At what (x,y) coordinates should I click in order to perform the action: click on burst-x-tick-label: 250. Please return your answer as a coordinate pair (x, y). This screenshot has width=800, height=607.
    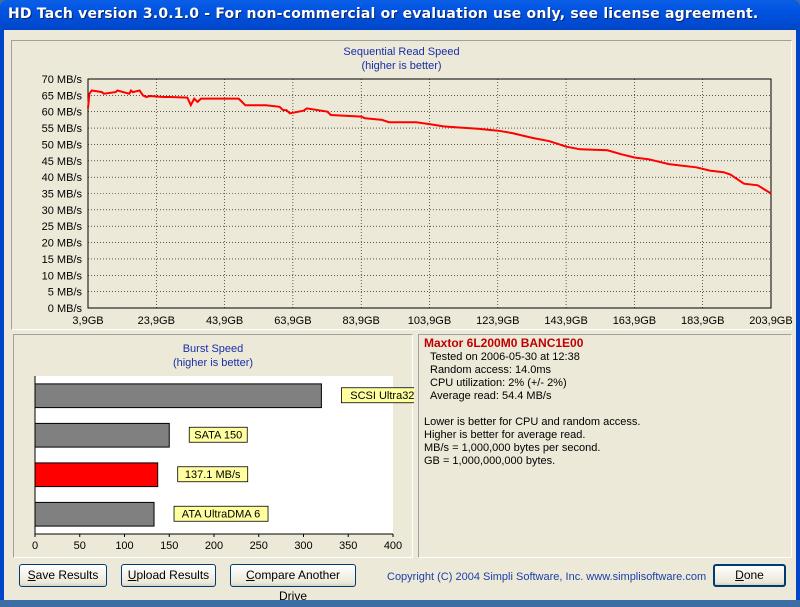
    Looking at the image, I should click on (259, 546).